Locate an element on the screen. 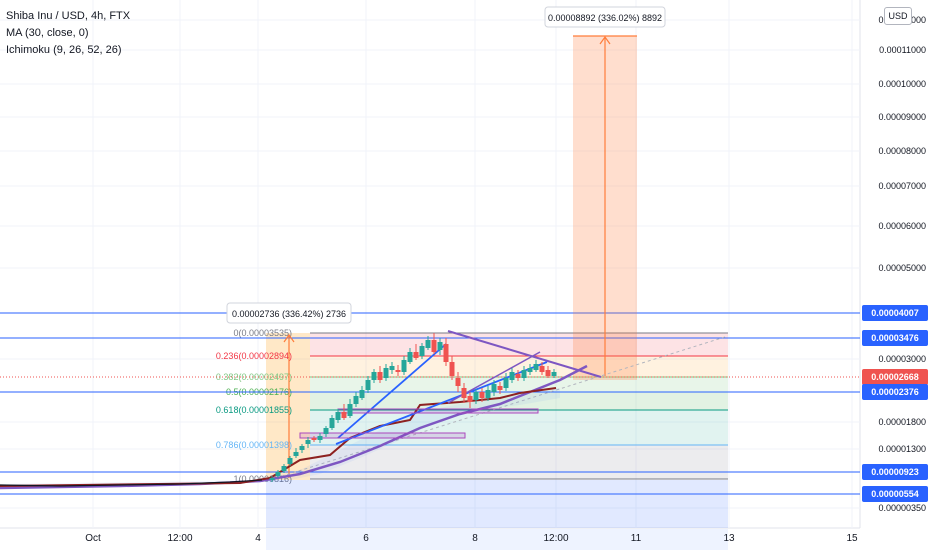  price-highlight-label: 0.00002668 is located at coordinates (895, 377).